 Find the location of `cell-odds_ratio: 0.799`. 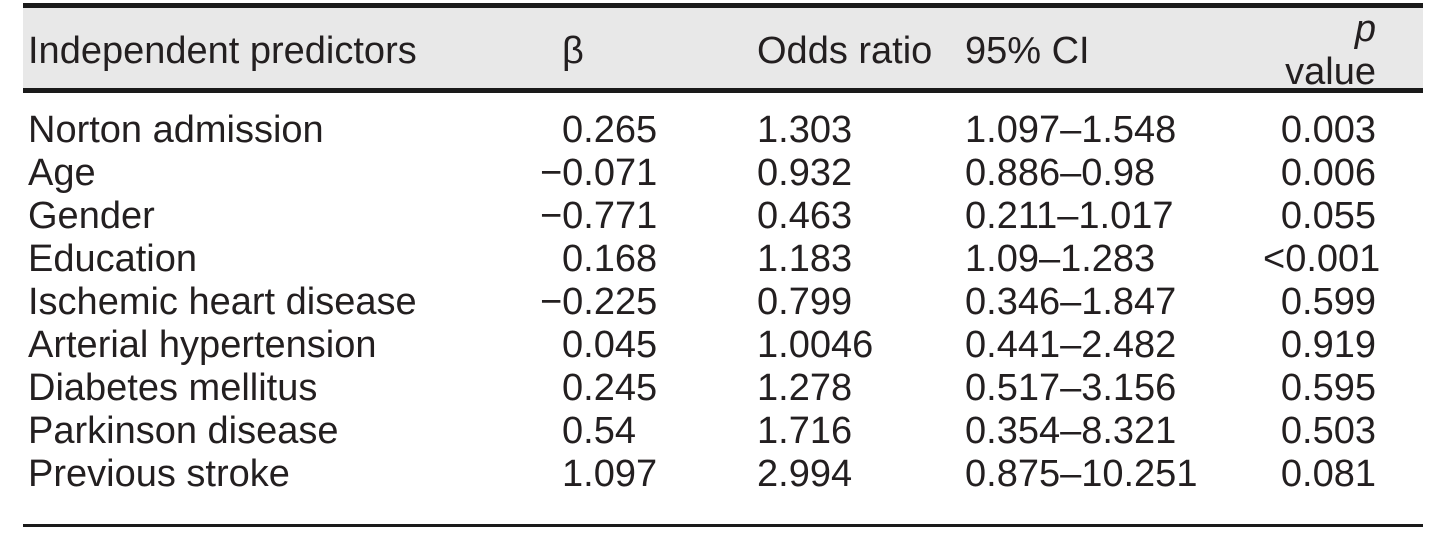

cell-odds_ratio: 0.799 is located at coordinates (805, 302).